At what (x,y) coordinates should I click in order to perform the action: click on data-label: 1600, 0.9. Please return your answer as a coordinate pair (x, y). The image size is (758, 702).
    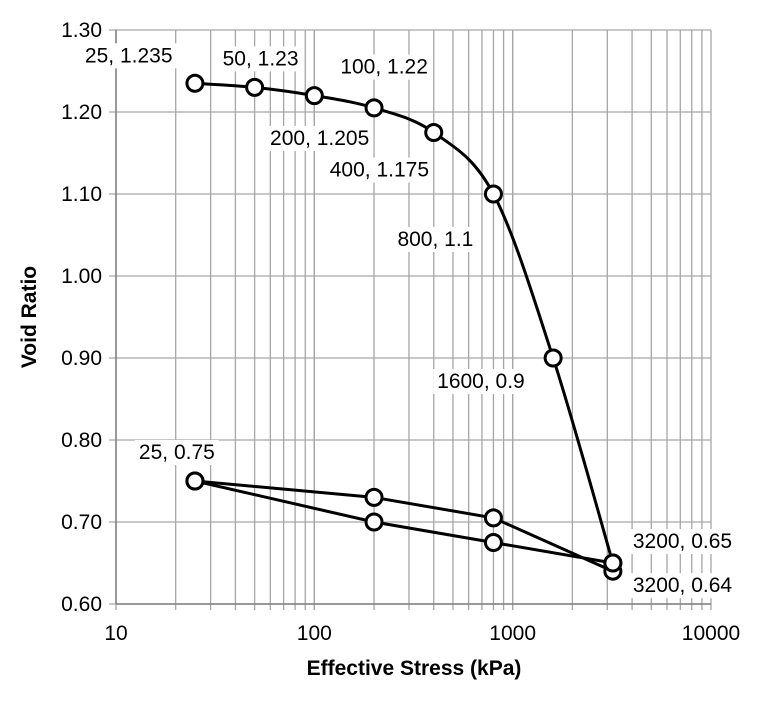
    Looking at the image, I should click on (481, 381).